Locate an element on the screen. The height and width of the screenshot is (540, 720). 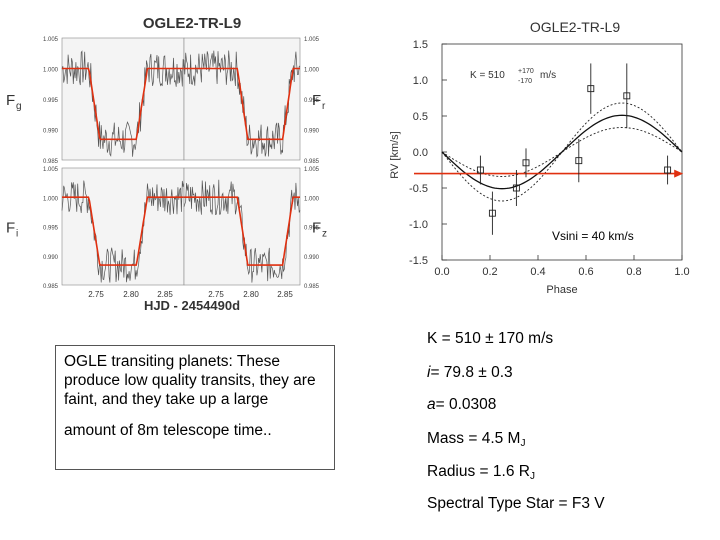
param-a-rest: = 0.0308 is located at coordinates (466, 404).